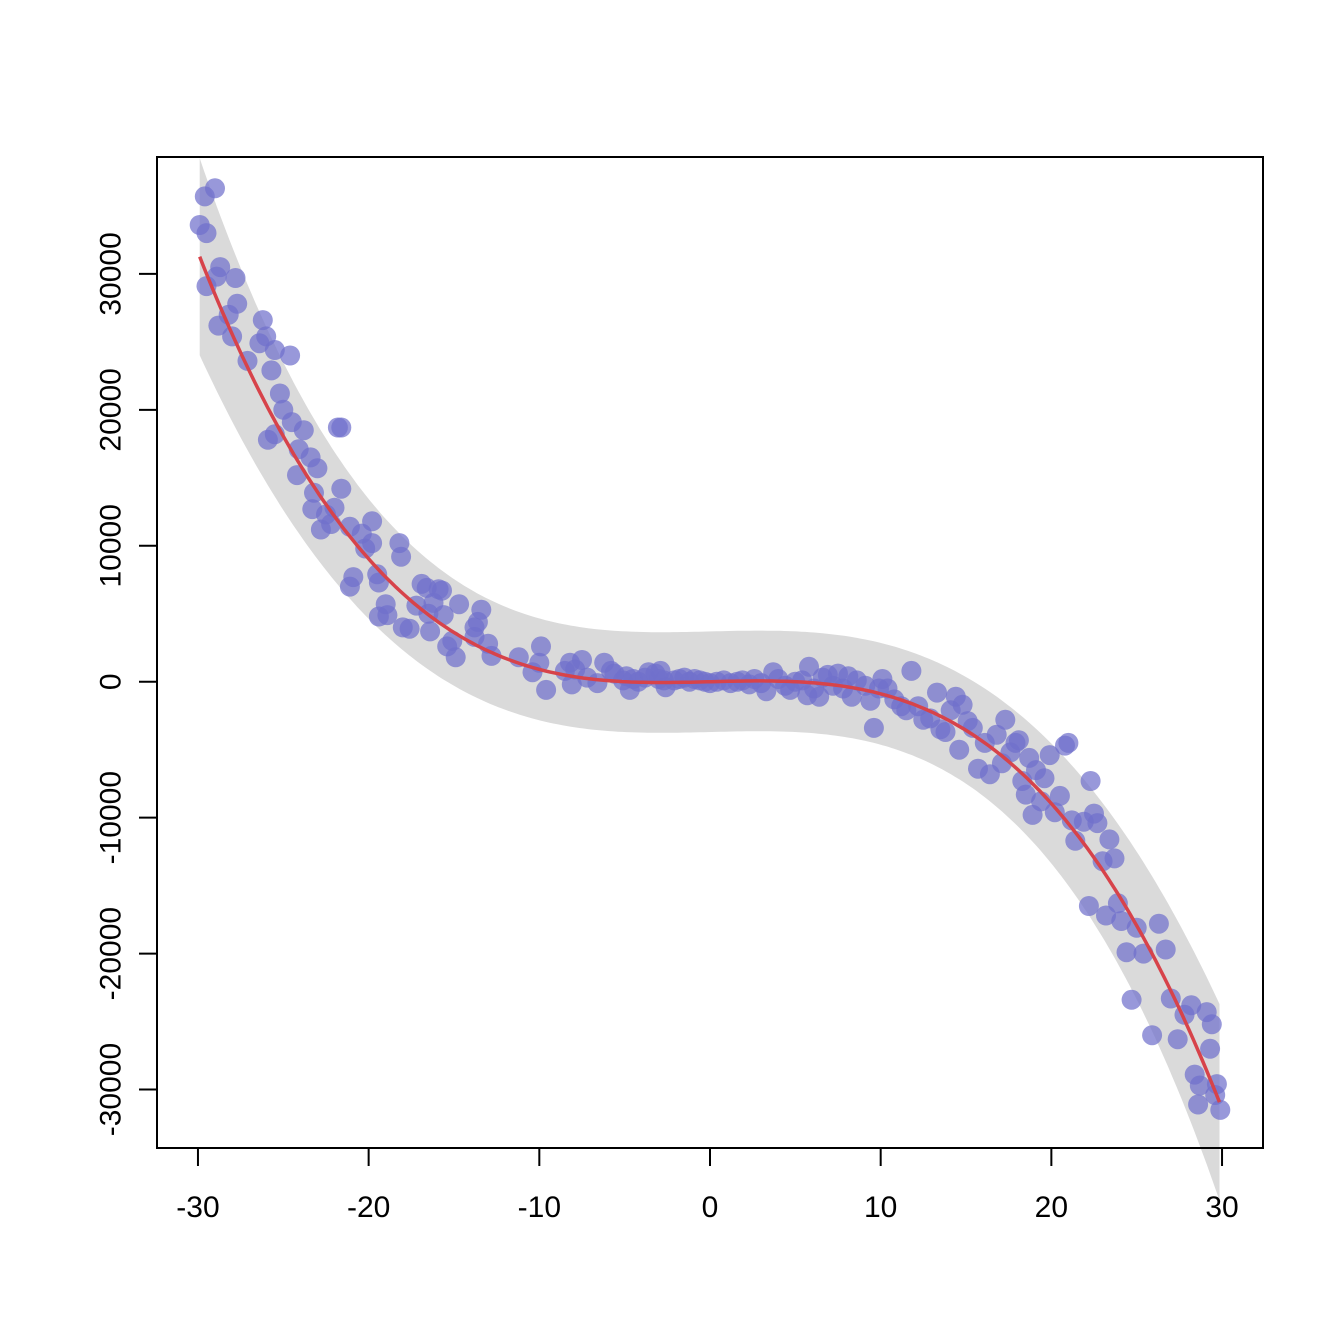  I want to click on y-axis: -30000 -20000 -10000 0 10000 20000 30000, so click(126, 684).